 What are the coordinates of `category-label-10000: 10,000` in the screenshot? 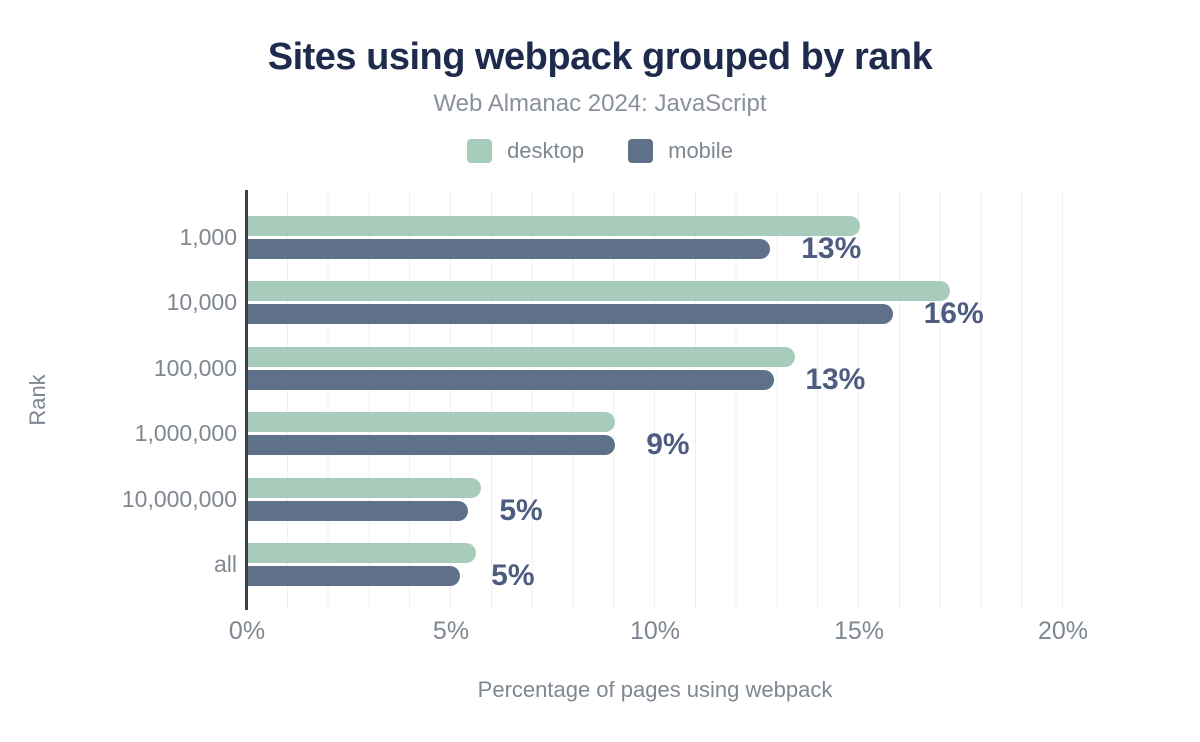 It's located at (201, 302).